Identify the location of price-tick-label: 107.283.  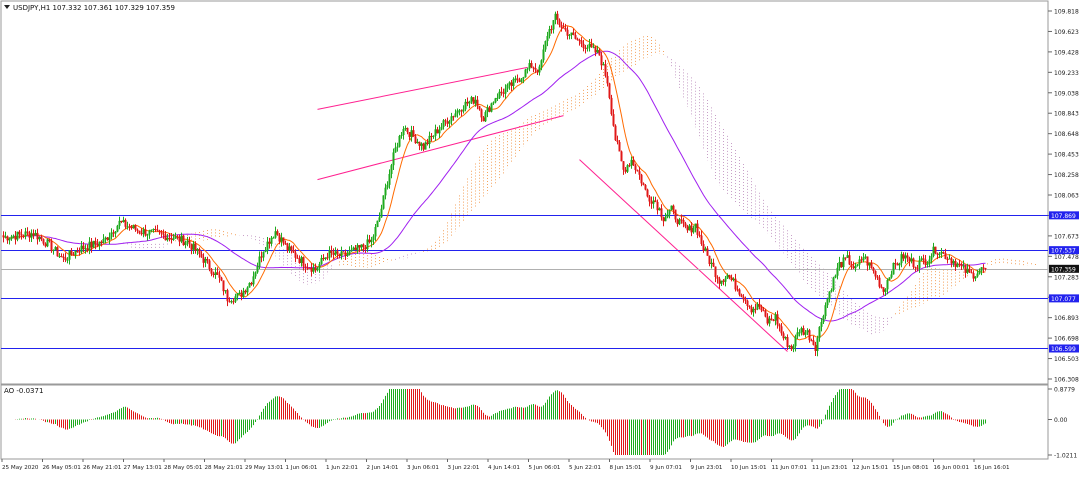
(1066, 277).